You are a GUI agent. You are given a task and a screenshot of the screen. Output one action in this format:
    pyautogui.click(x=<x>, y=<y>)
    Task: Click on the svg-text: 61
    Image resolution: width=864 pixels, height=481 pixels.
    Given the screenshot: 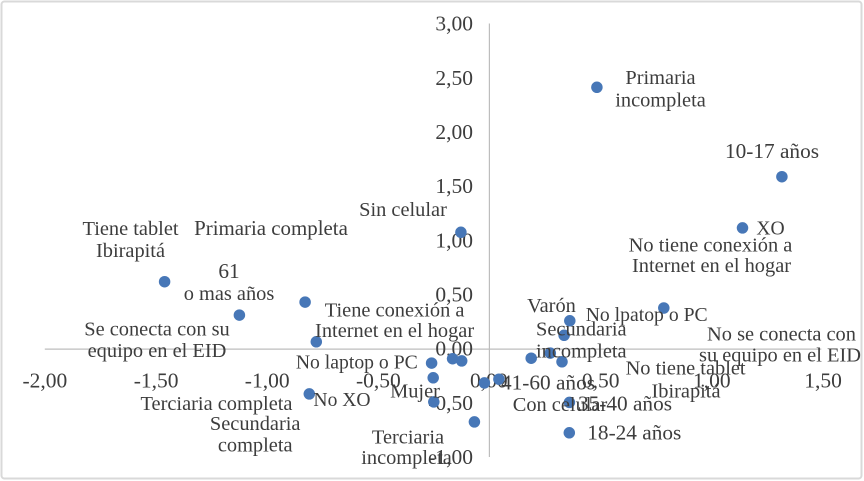 What is the action you would take?
    pyautogui.click(x=228, y=271)
    